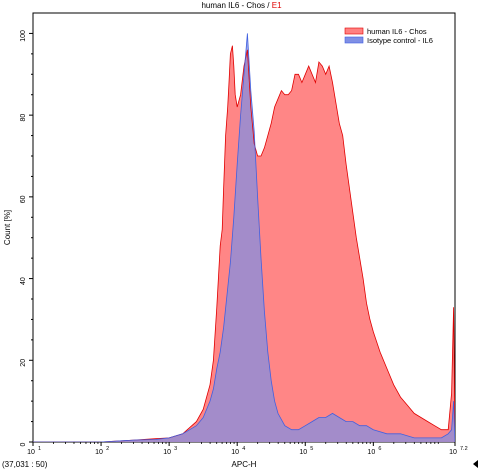  What do you see at coordinates (23, 118) in the screenshot?
I see `y-tick-label: 80` at bounding box center [23, 118].